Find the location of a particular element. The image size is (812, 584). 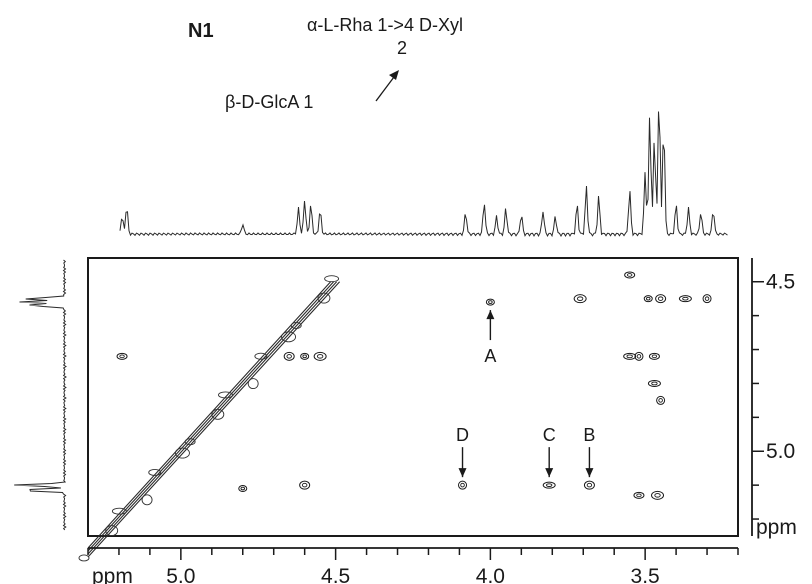

y-axis: 4.5 5.0 is located at coordinates (773, 397).